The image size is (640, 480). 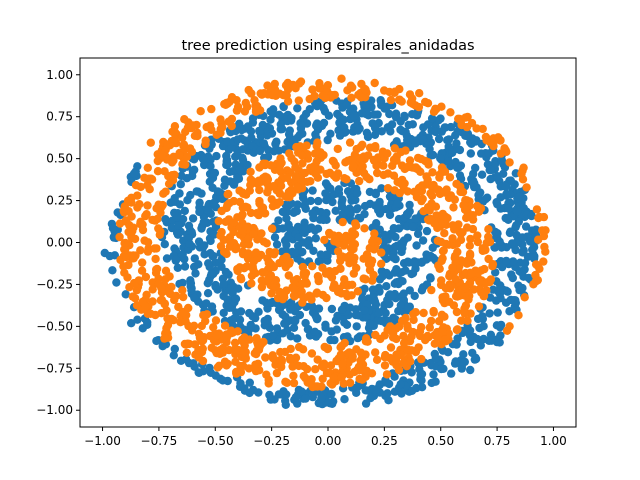 What do you see at coordinates (59, 159) in the screenshot?
I see `y-tick-label: 0.50` at bounding box center [59, 159].